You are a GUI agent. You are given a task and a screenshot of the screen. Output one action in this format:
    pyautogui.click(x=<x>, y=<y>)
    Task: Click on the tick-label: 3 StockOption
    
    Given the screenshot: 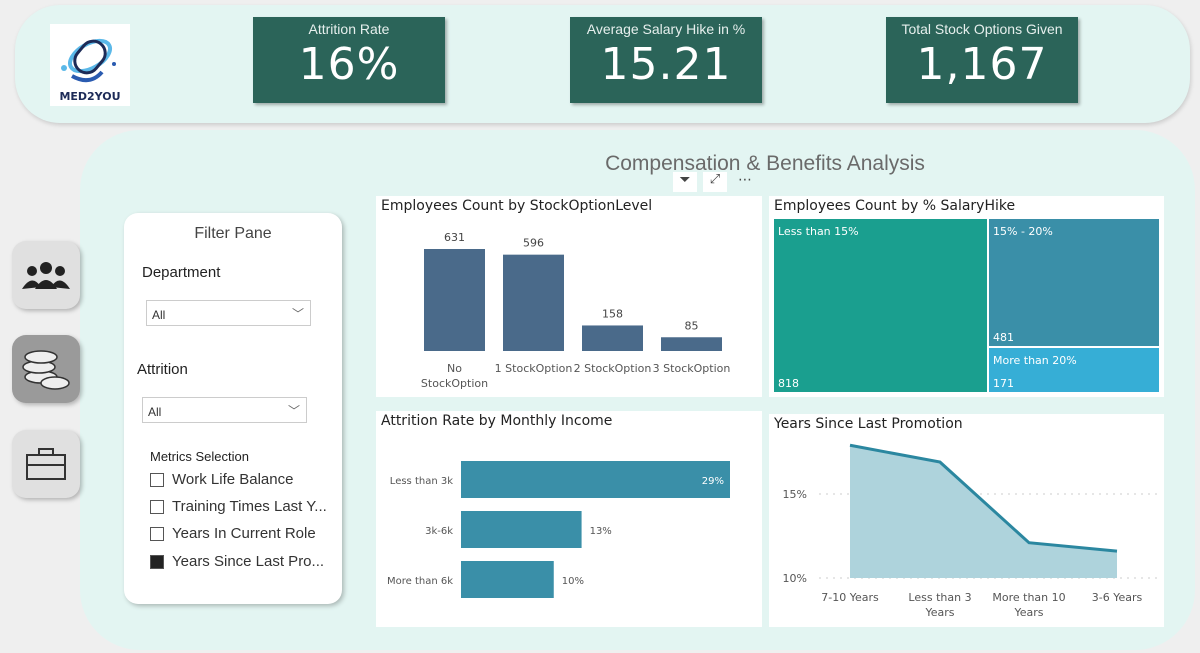 What is the action you would take?
    pyautogui.click(x=692, y=368)
    